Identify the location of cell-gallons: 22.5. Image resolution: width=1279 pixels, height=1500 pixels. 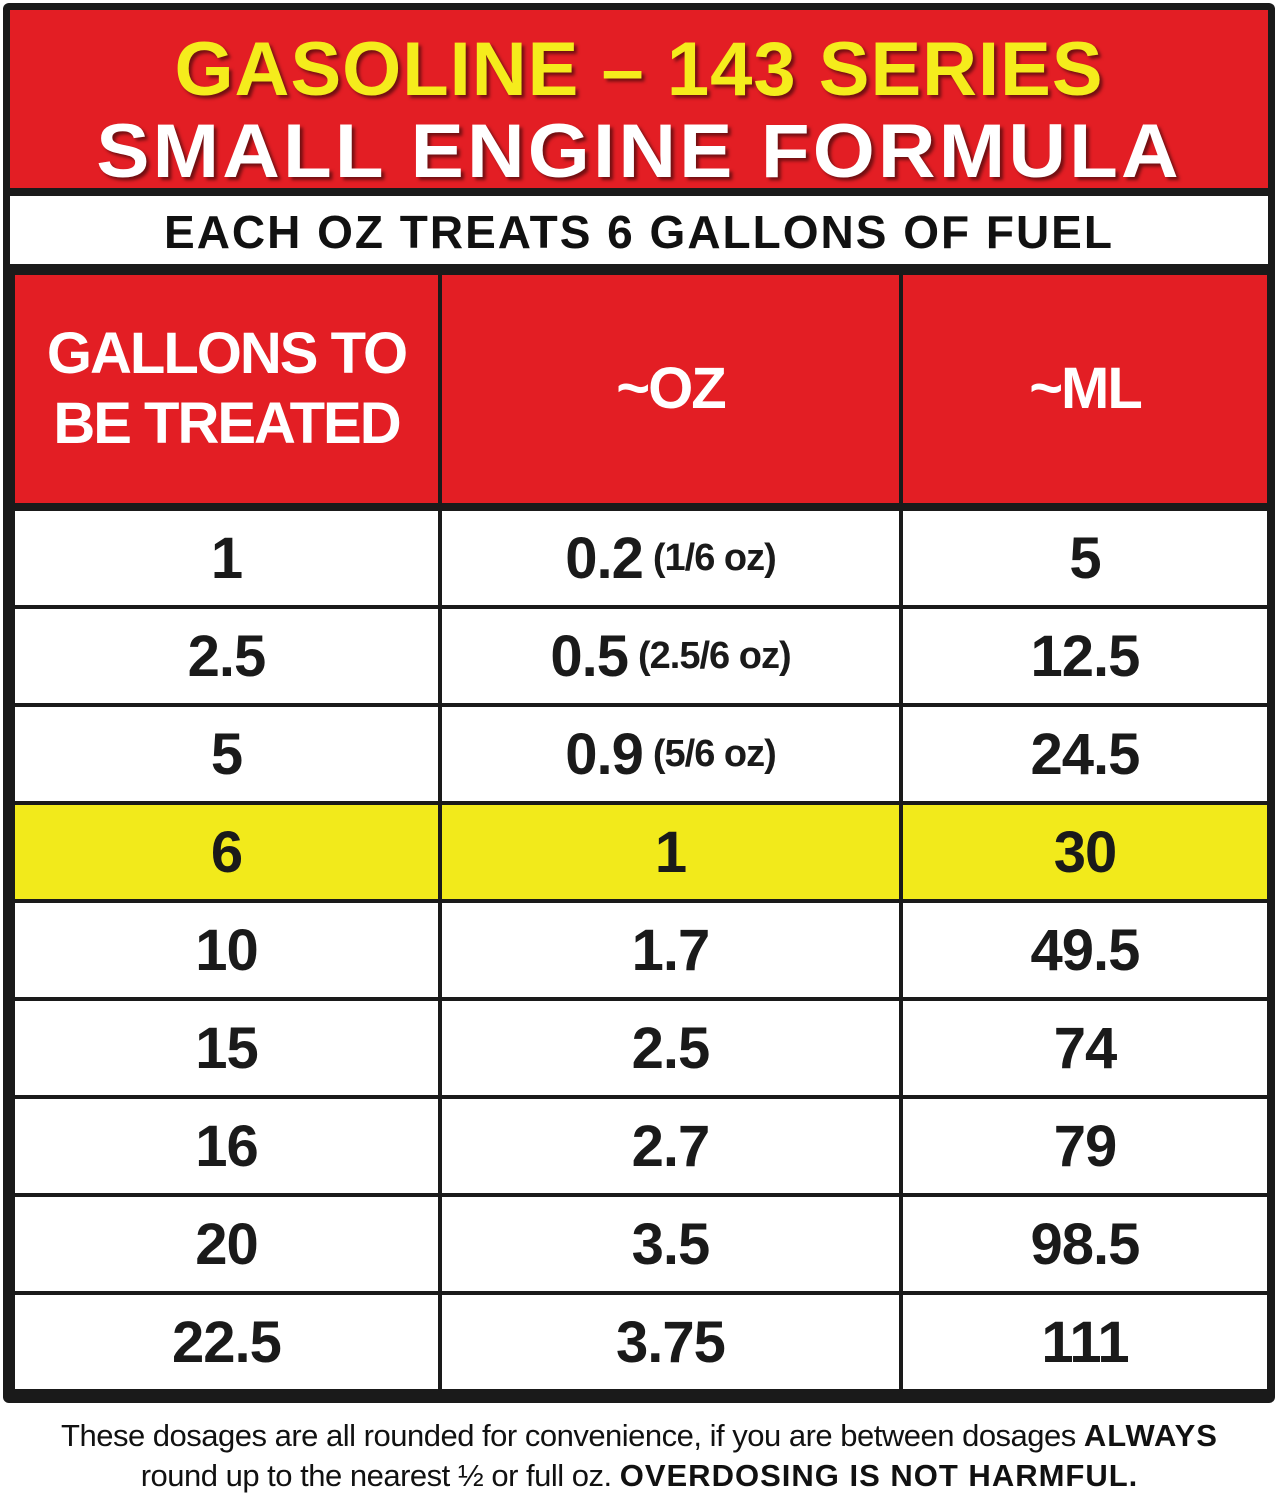
(226, 1342).